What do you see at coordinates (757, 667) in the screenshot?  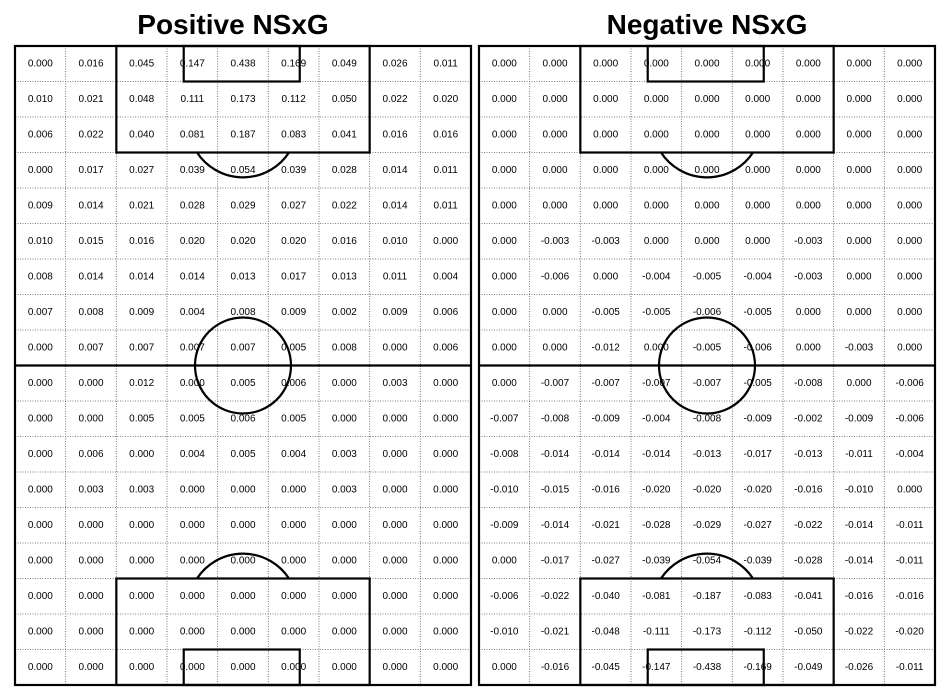 I see `cell-value: -0.169` at bounding box center [757, 667].